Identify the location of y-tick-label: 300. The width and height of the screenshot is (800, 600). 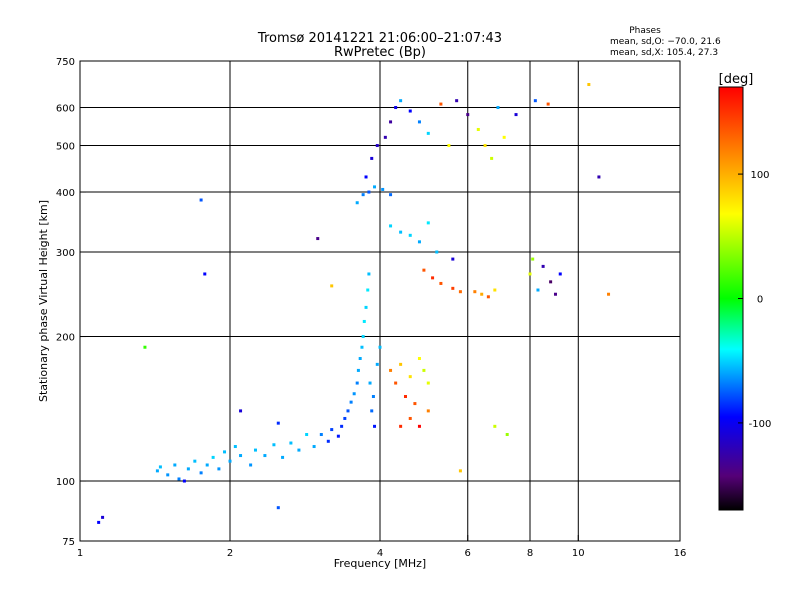
(65, 253).